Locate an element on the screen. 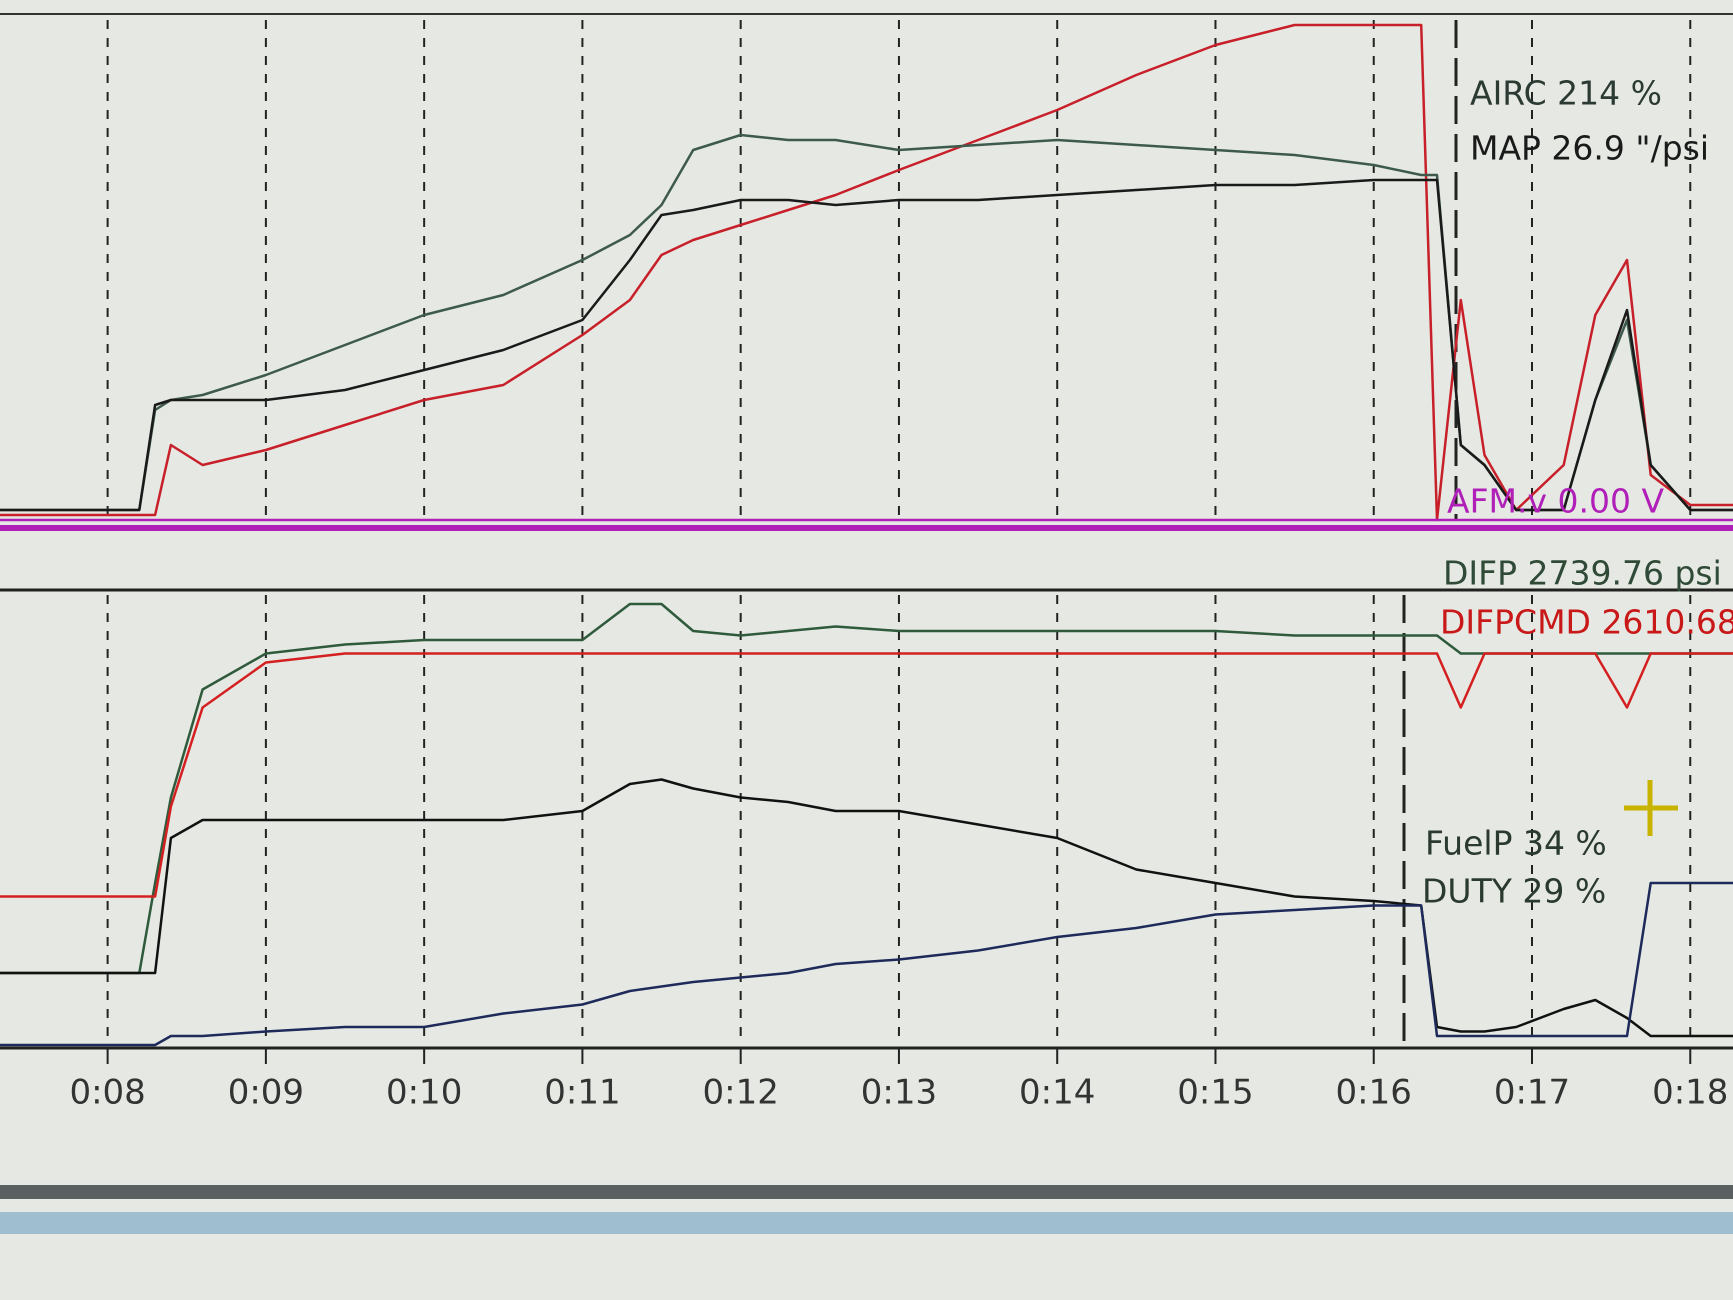  x-tick-label: 0:09 is located at coordinates (266, 1093).